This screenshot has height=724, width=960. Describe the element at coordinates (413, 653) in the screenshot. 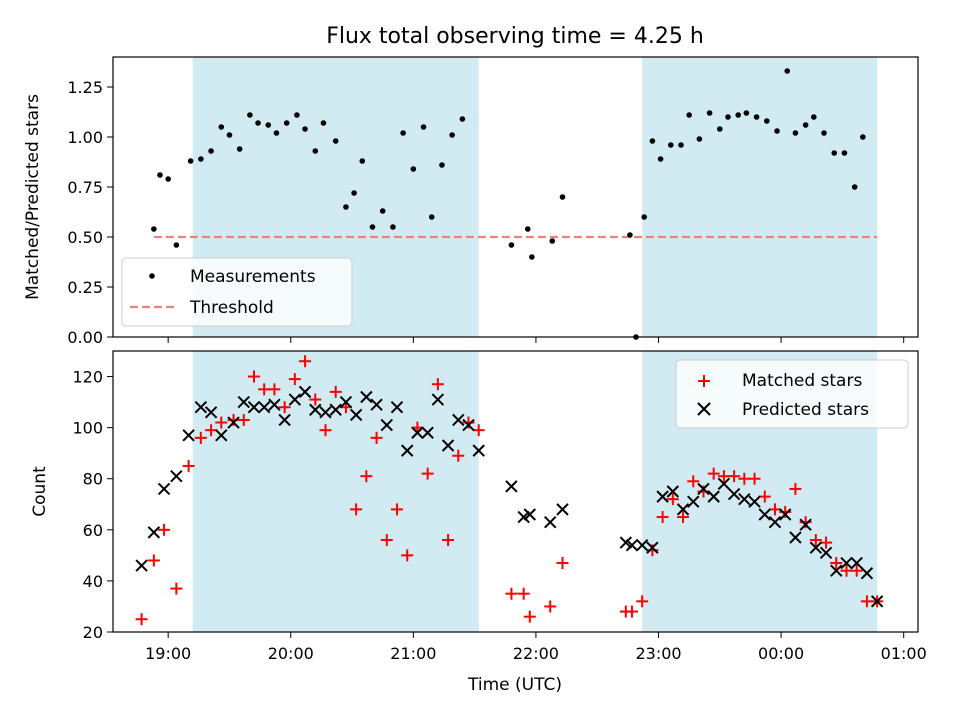

I see `x-tick-label: 21:00` at that location.